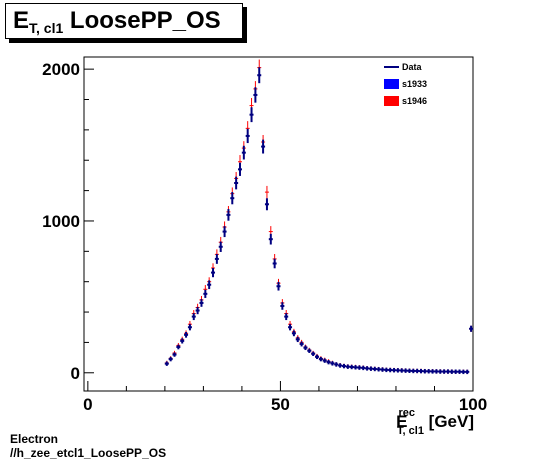 The width and height of the screenshot is (546, 462). I want to click on legend-entry-s1946: s1946, so click(405, 101).